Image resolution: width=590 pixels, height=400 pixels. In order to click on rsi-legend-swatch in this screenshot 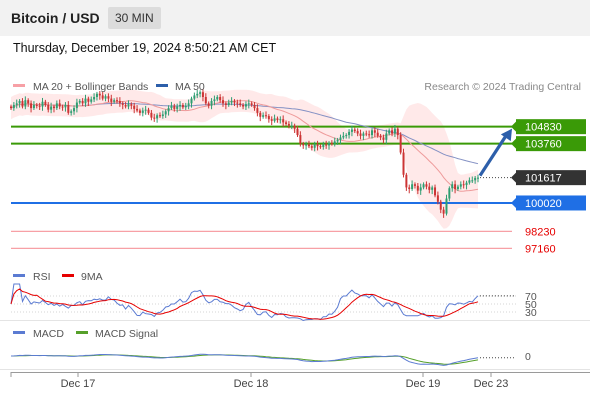, I will do `click(19, 275)`.